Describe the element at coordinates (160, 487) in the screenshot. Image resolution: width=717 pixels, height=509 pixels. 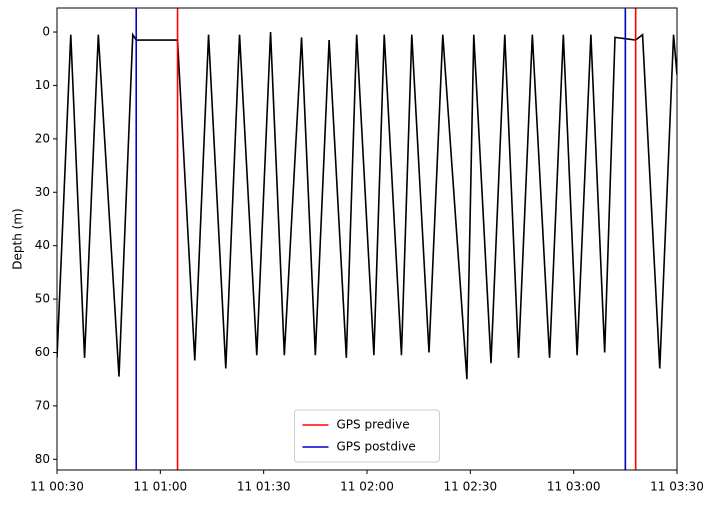
I see `x-tick-label: 11 01:00` at that location.